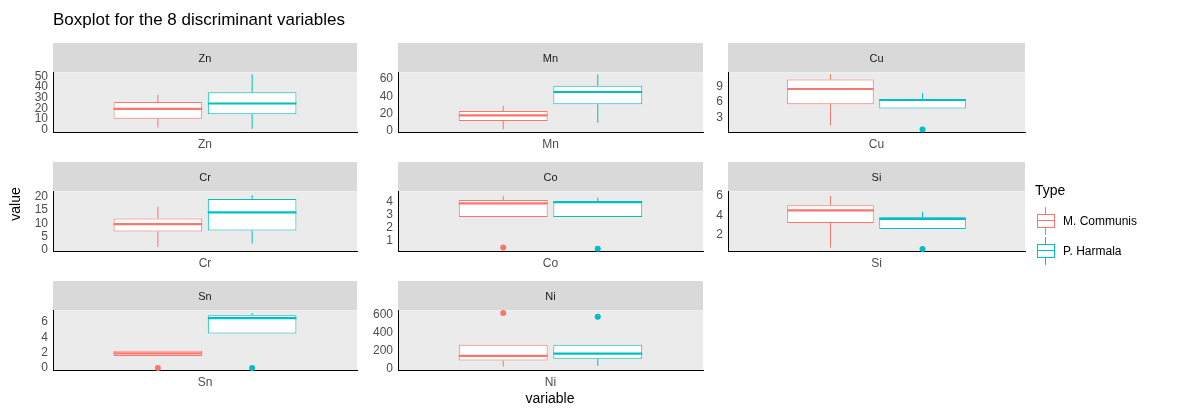 The width and height of the screenshot is (1187, 412). What do you see at coordinates (876, 57) in the screenshot?
I see `chart-title: Cu` at bounding box center [876, 57].